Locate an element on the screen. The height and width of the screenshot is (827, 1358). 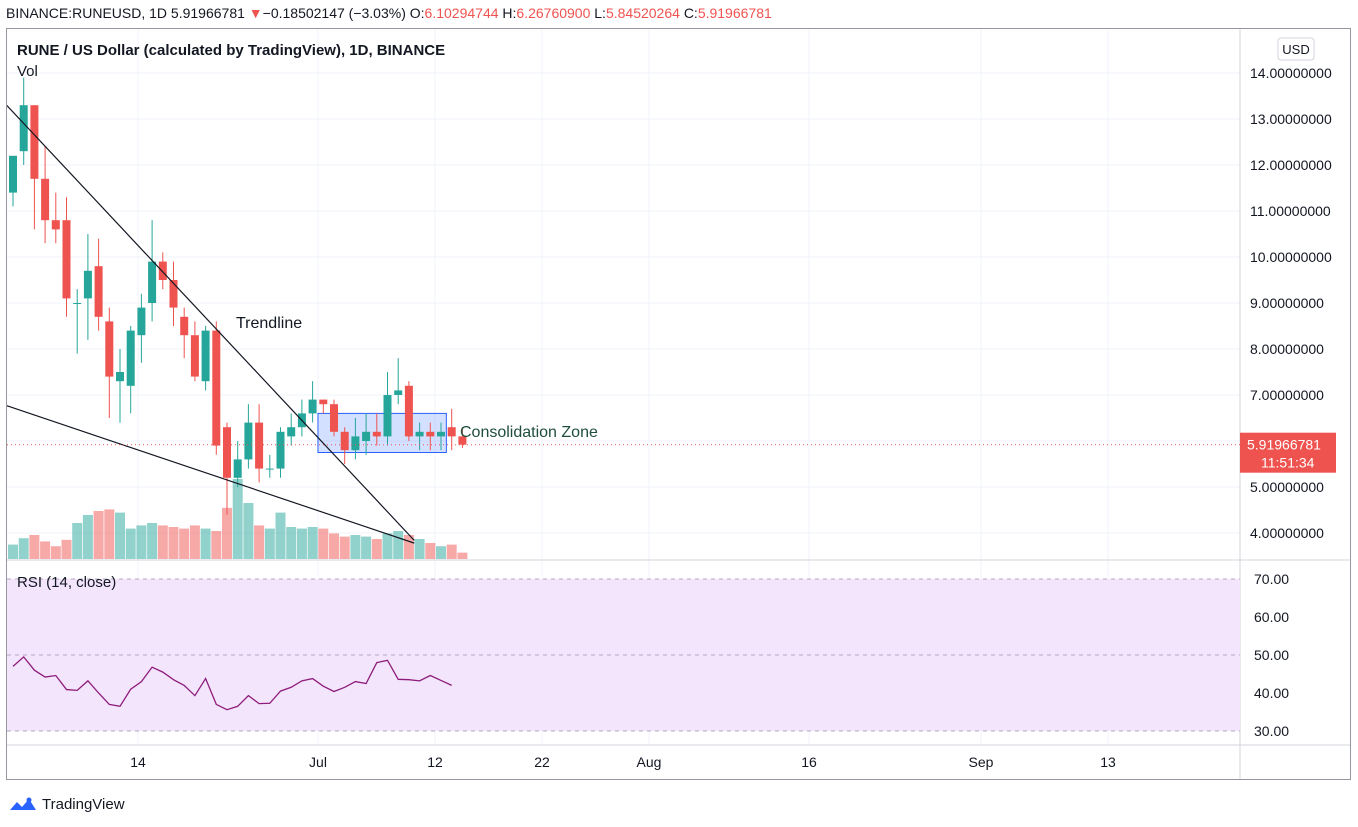
time-tick-label: 13 is located at coordinates (1108, 762).